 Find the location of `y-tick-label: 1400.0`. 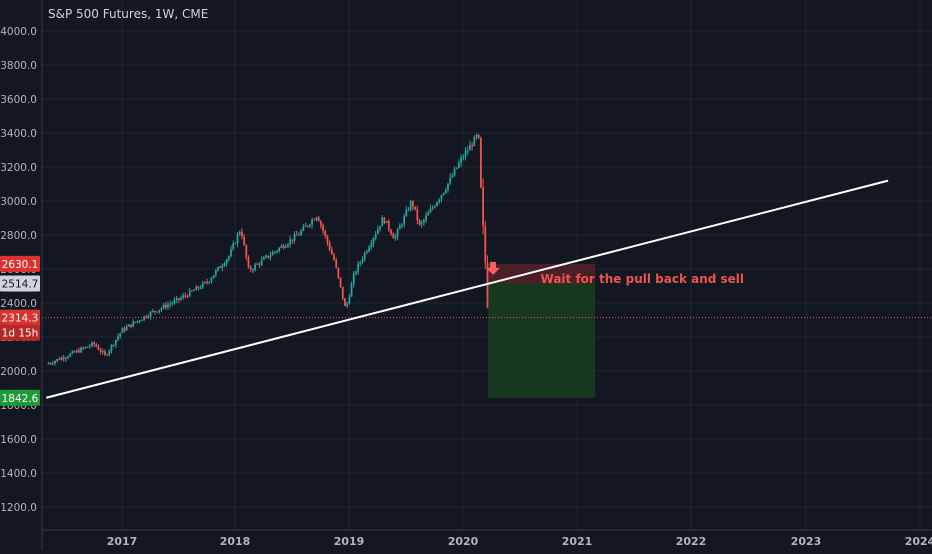

y-tick-label: 1400.0 is located at coordinates (18, 474).